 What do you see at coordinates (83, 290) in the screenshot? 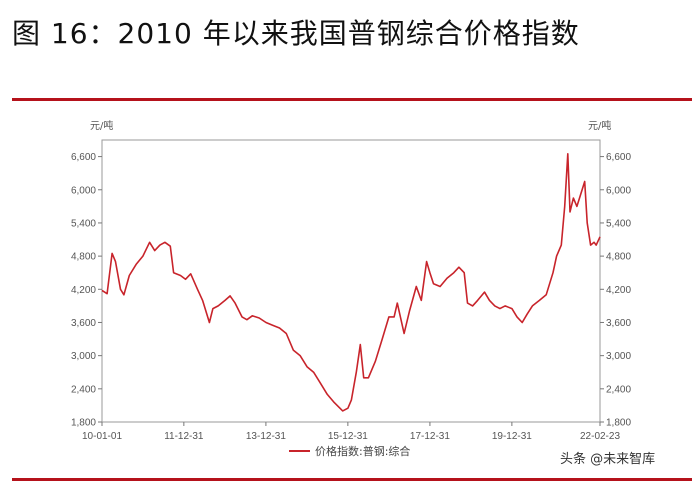
I see `y-tick-label-left: 4,200` at bounding box center [83, 290].